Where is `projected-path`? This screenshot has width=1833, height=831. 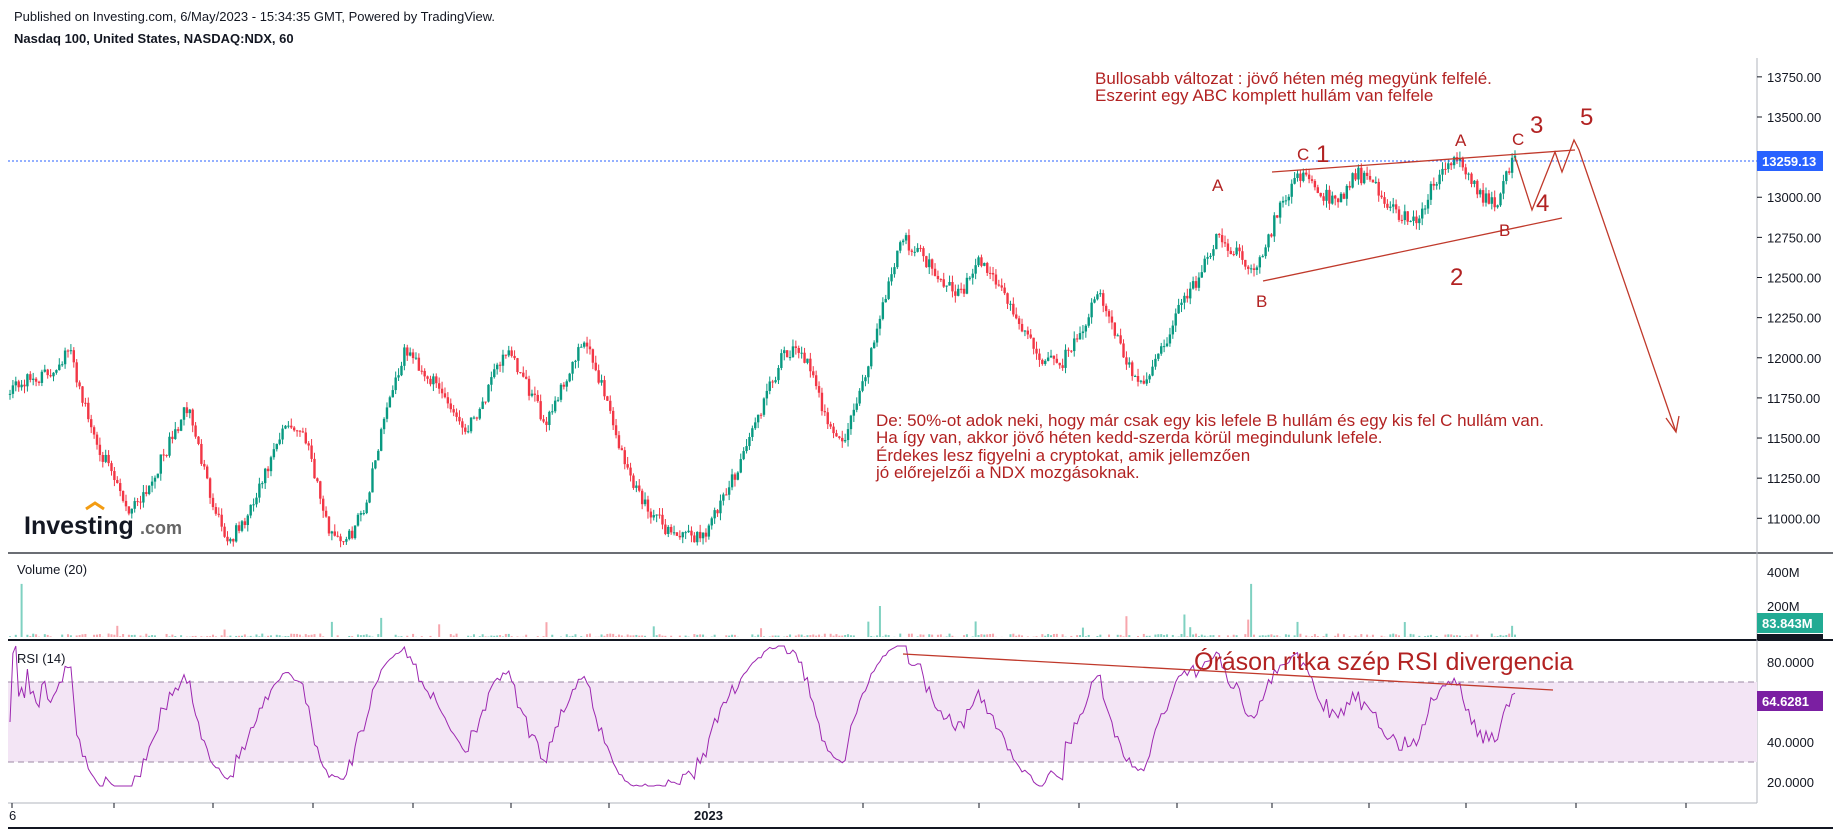 projected-path is located at coordinates (1595, 285).